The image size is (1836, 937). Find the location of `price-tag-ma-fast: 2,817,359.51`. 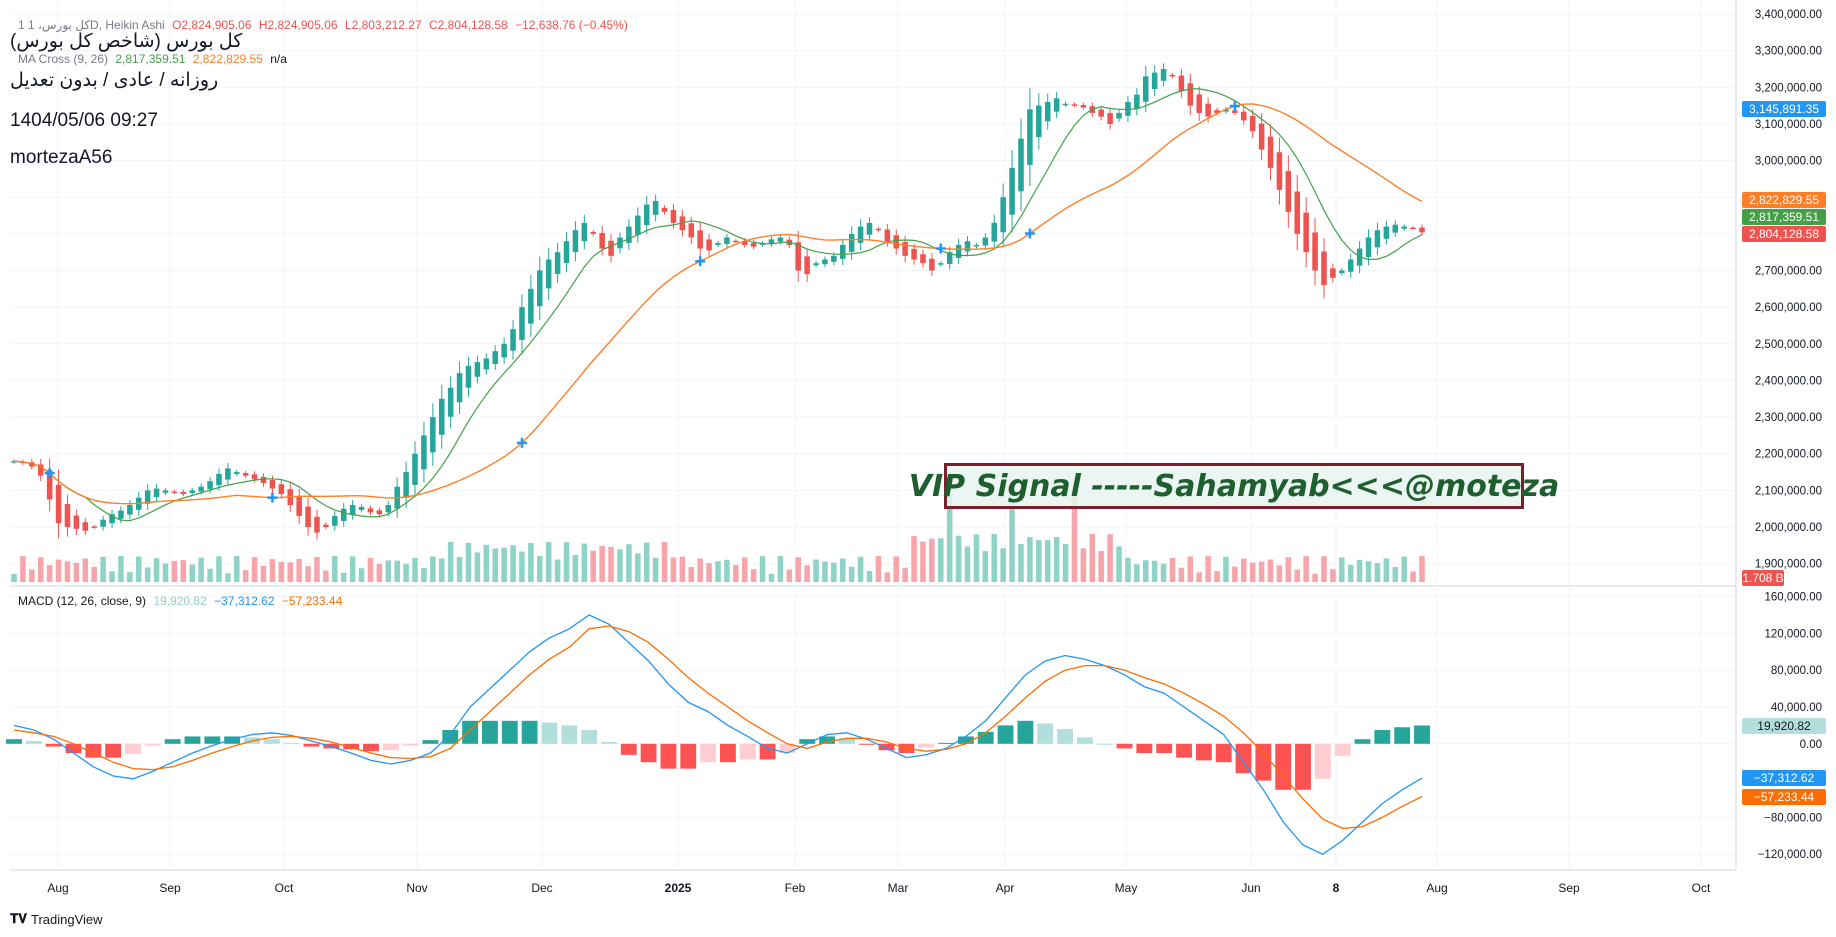

price-tag-ma-fast: 2,817,359.51 is located at coordinates (1784, 217).